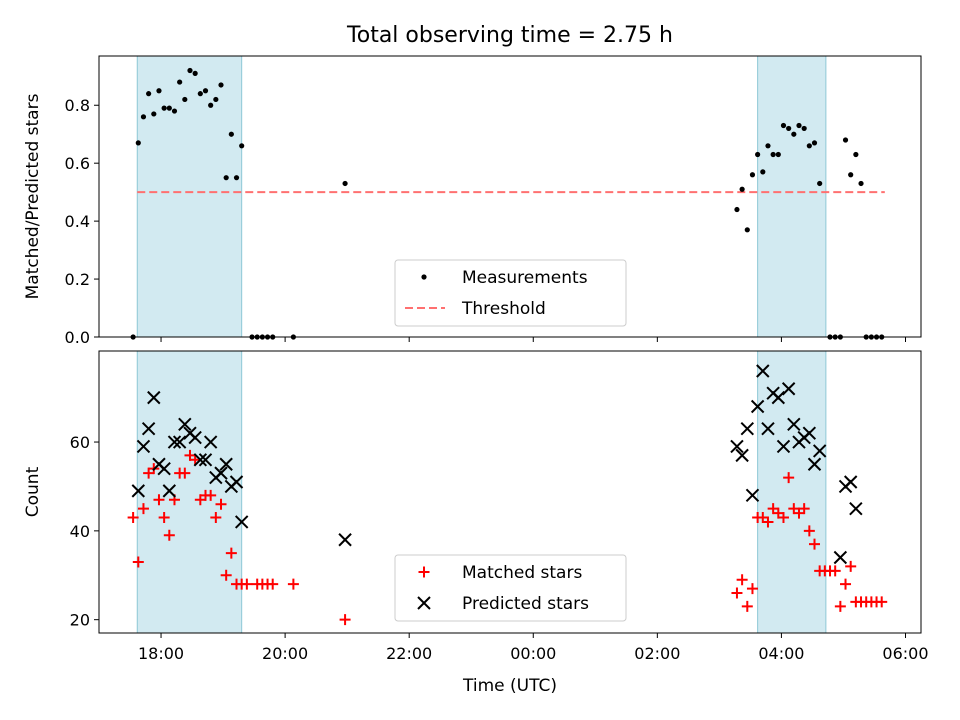 The width and height of the screenshot is (960, 720). What do you see at coordinates (33, 196) in the screenshot?
I see `y-axis-label: Matched/Predicted stars` at bounding box center [33, 196].